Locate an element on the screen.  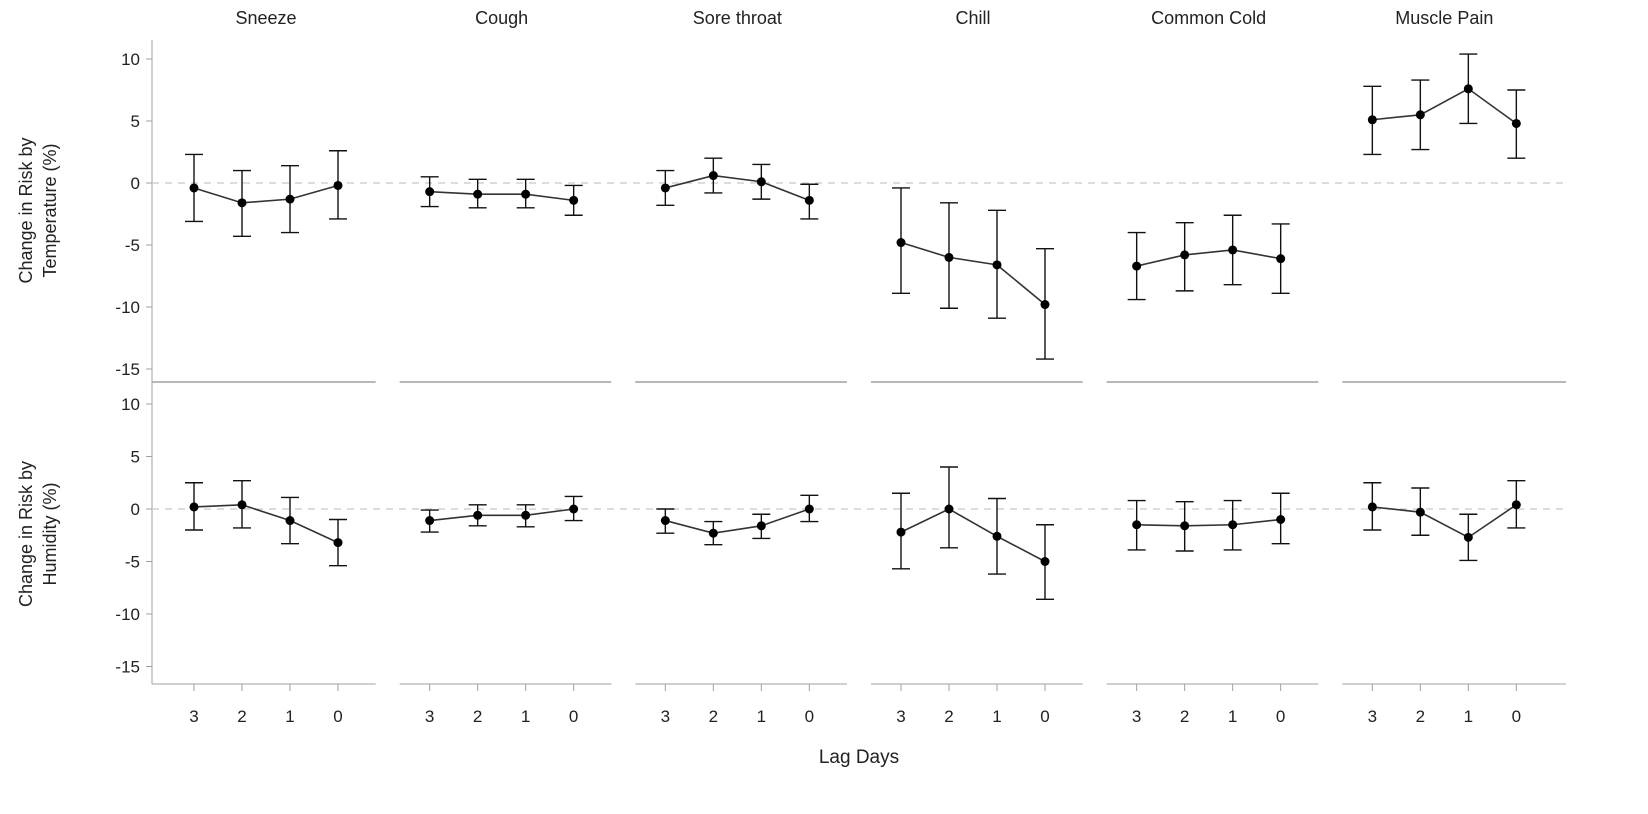
panel-title: Common Cold is located at coordinates (1208, 18).